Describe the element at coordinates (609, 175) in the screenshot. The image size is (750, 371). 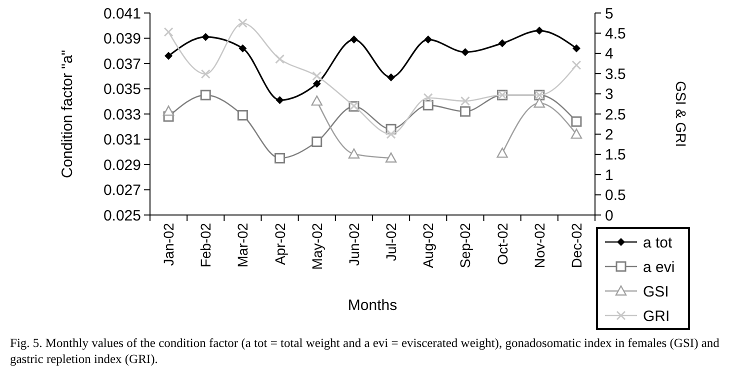
I see `y2-tick-label: 1` at that location.